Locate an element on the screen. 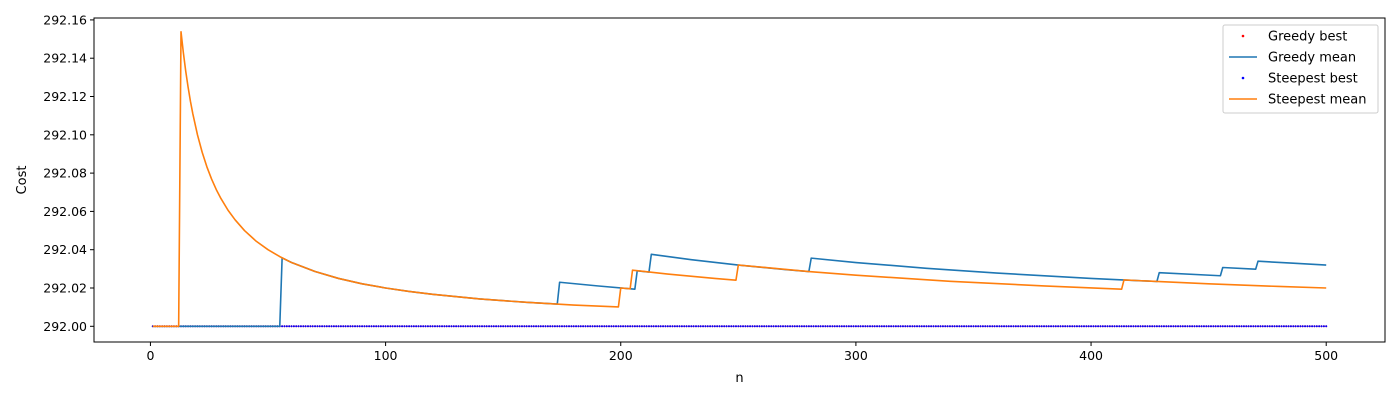  y-tick-label: 292.02 is located at coordinates (65, 288).